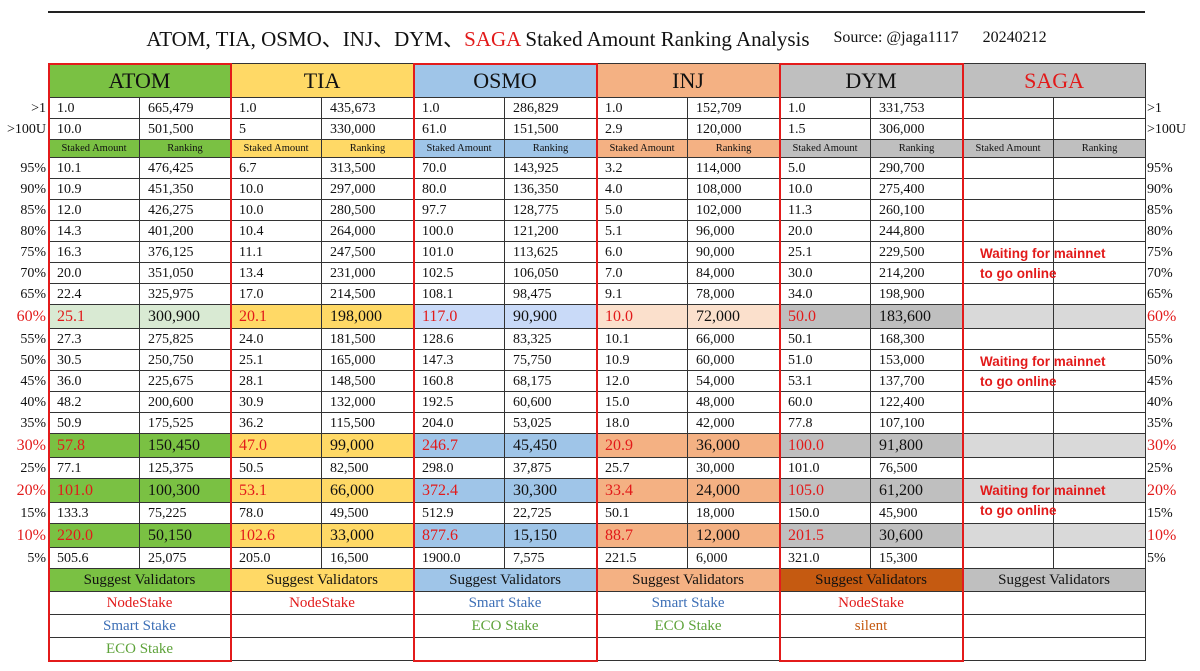 This screenshot has width=1200, height=671. Describe the element at coordinates (871, 603) in the screenshot. I see `validator-name: NodeStake` at that location.